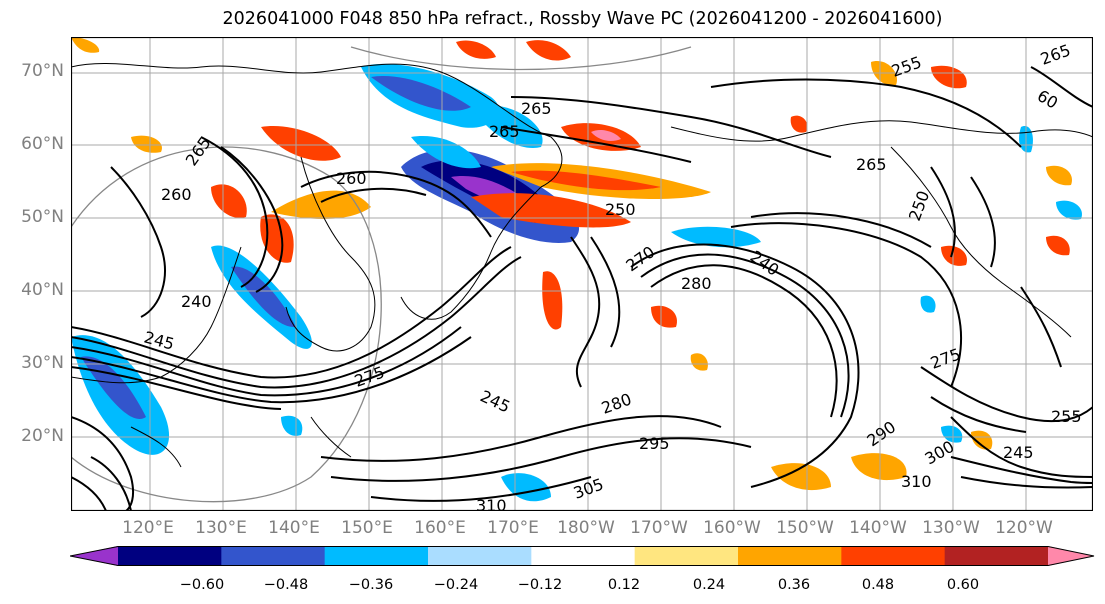 The image size is (1105, 604). Describe the element at coordinates (620, 209) in the screenshot. I see `contour-label: 250` at that location.